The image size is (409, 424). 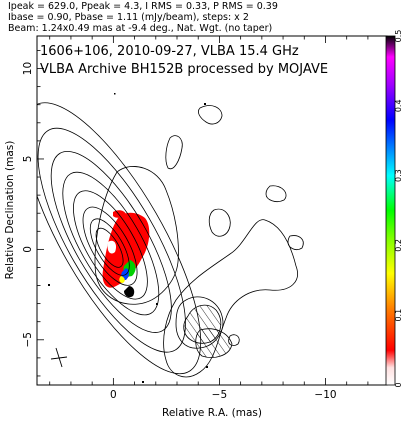 I want to click on x-tick-label: 0, so click(x=113, y=395).